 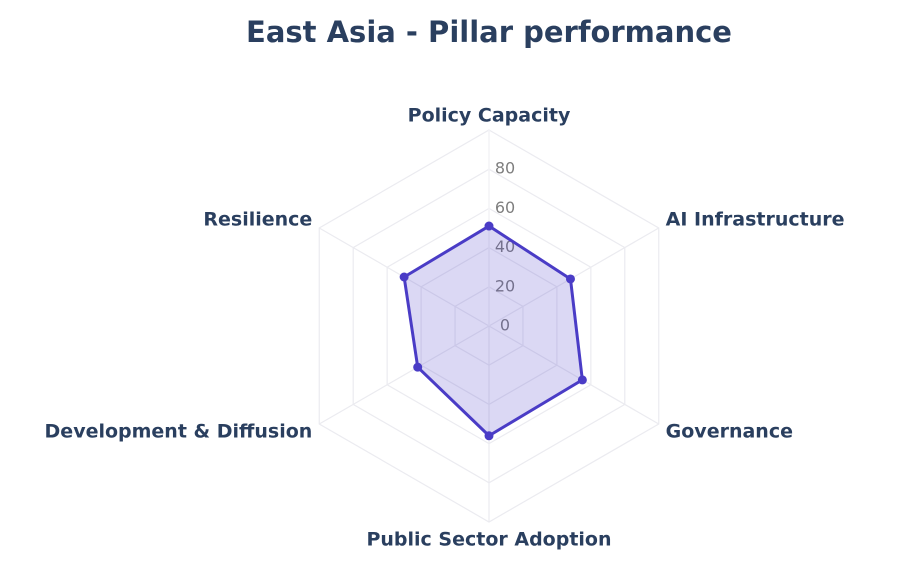 I want to click on category-label: Governance, so click(x=729, y=432).